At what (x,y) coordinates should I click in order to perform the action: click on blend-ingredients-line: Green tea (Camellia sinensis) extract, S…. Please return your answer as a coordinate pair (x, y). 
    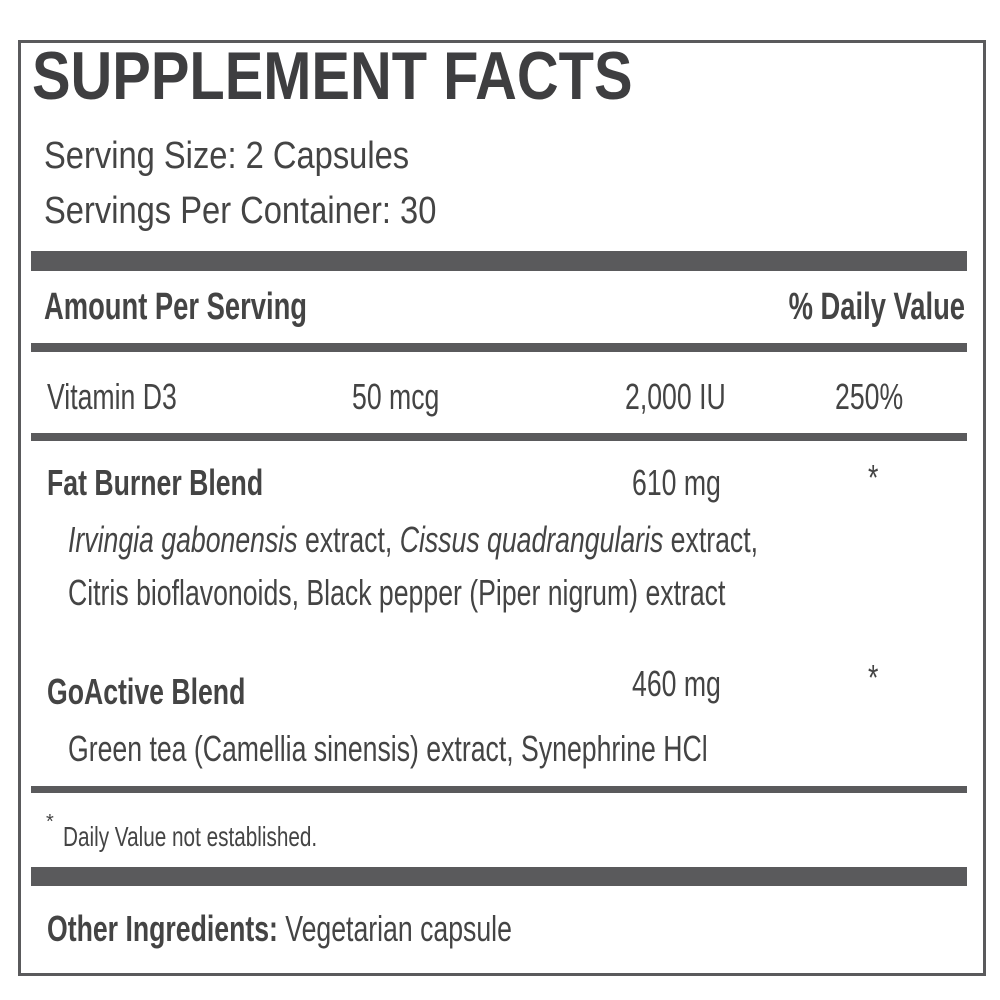
    Looking at the image, I should click on (388, 748).